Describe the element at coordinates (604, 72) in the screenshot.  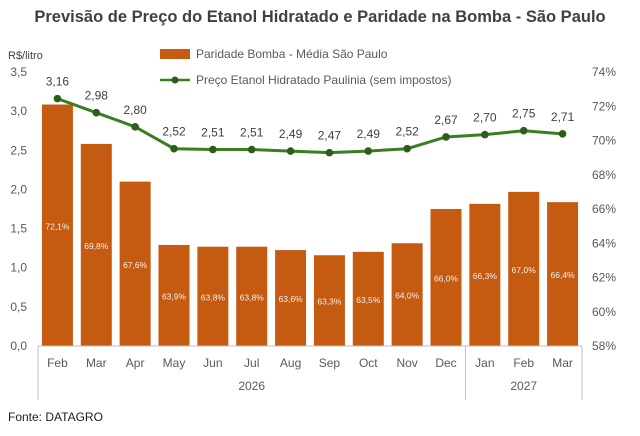
I see `right-axis-tick: 74%` at that location.